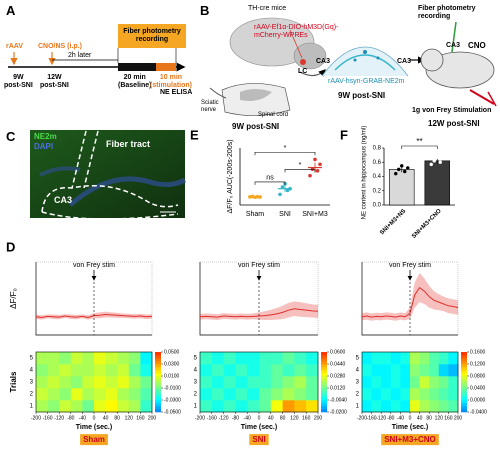 The height and width of the screenshot is (456, 500). What do you see at coordinates (478, 400) in the screenshot?
I see `colorbar-tick-label: 0.0000` at bounding box center [478, 400].